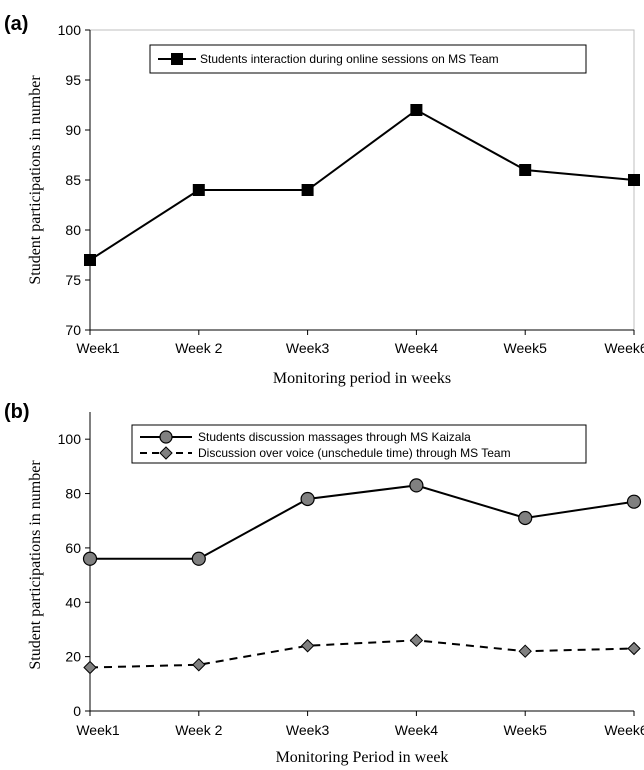 This screenshot has height=770, width=644. Describe the element at coordinates (308, 730) in the screenshot. I see `panel-b-x-tick-label: Week3` at that location.